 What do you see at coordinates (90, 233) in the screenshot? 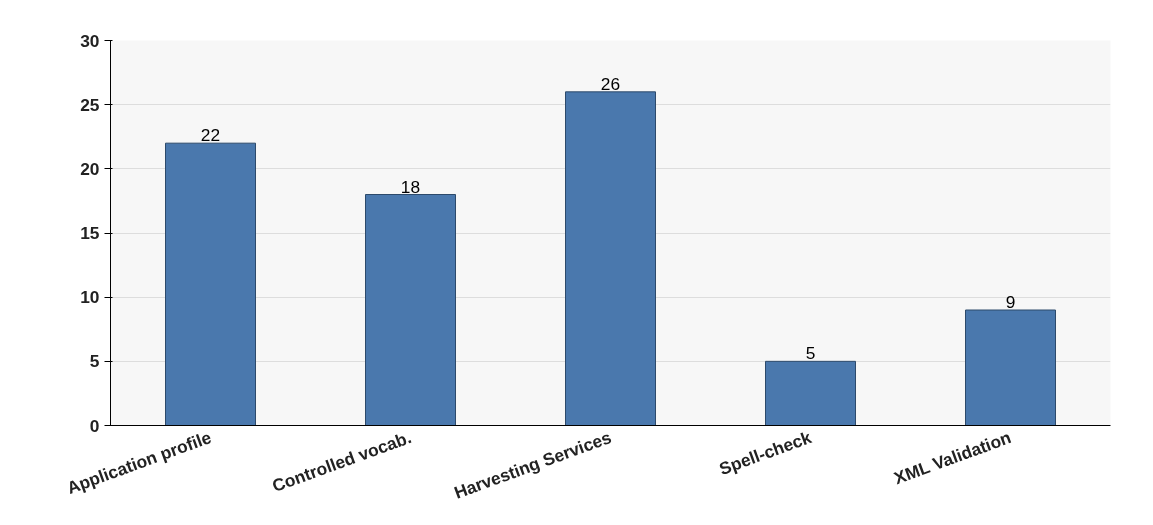
I see `y-tick-label: 15` at bounding box center [90, 233].